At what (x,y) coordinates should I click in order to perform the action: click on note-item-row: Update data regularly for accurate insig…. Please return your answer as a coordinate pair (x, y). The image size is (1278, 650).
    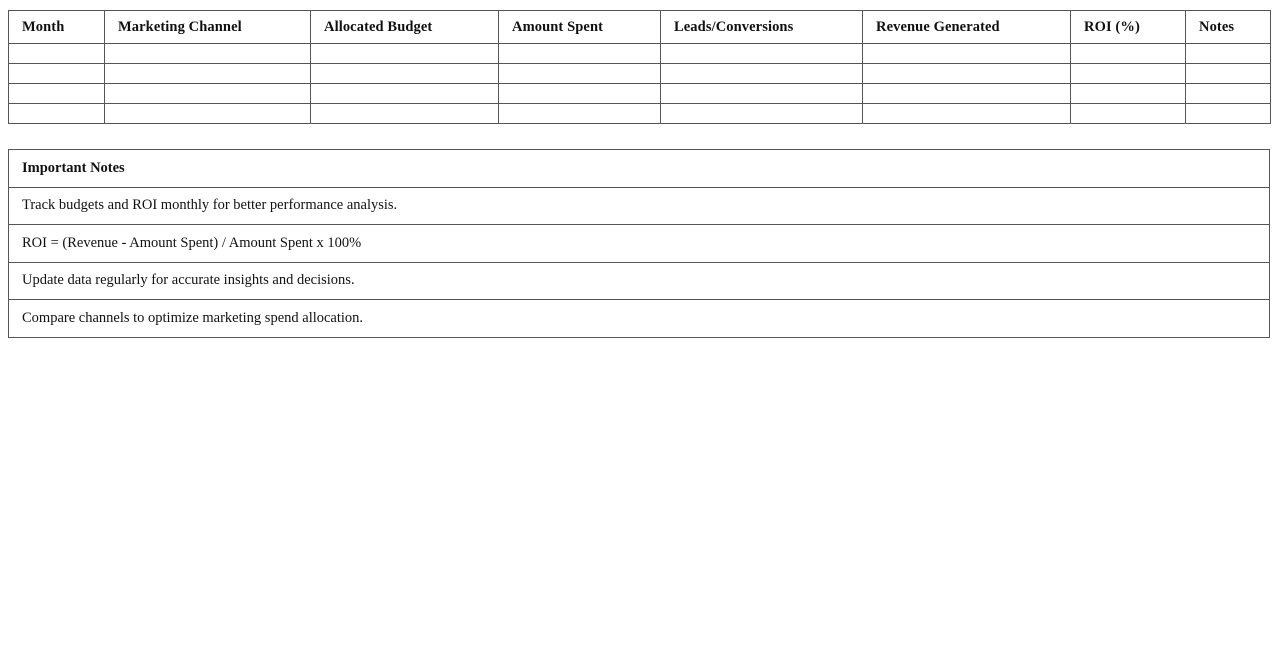
    Looking at the image, I should click on (639, 280).